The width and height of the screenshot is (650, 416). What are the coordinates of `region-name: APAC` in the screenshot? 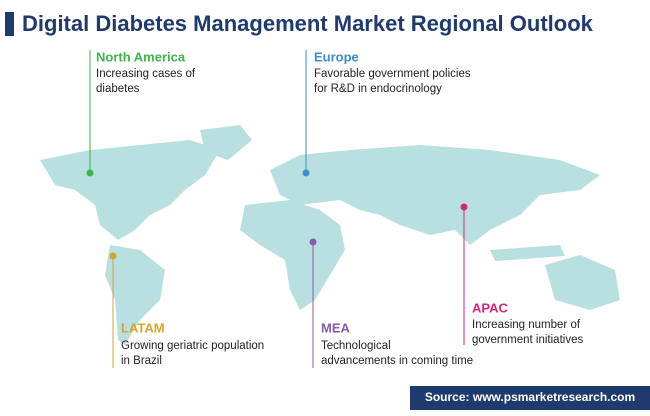 It's located at (490, 307).